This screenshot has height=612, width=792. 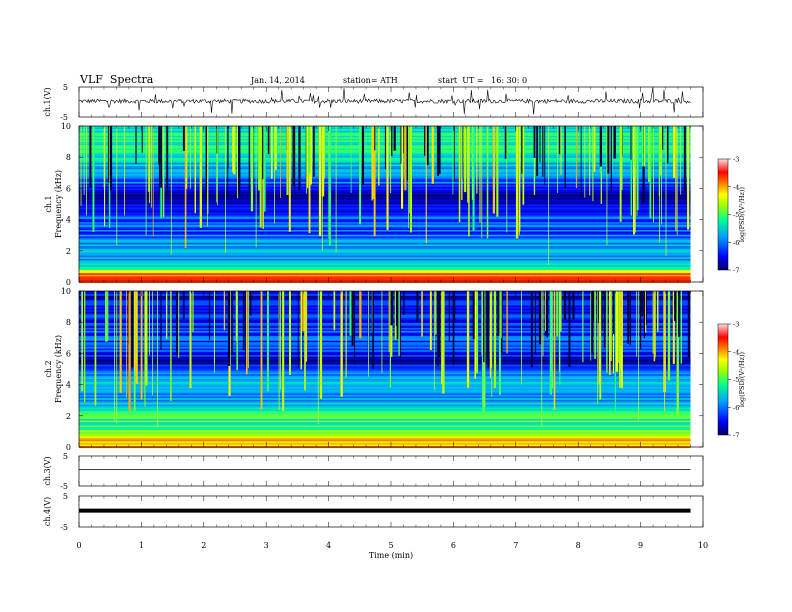 I want to click on colorbar-label: log(PSD/(V²/Hz)), so click(x=742, y=379).